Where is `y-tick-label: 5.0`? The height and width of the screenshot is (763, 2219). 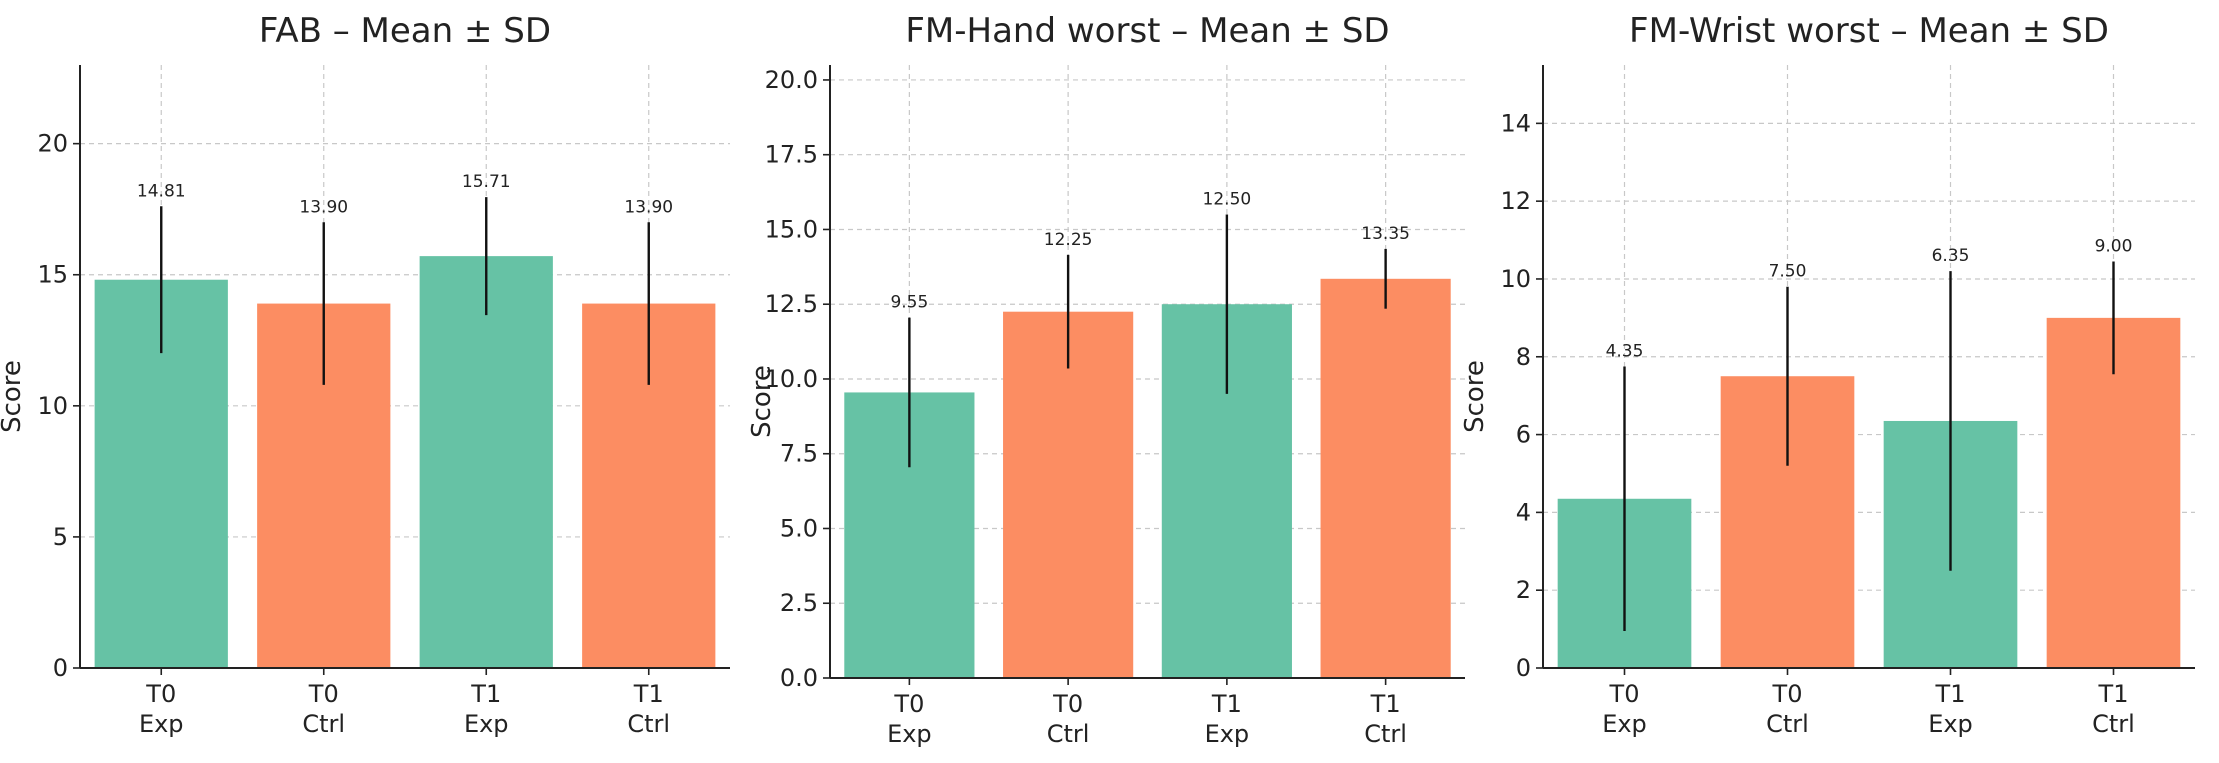
y-tick-label: 5.0 is located at coordinates (799, 528).